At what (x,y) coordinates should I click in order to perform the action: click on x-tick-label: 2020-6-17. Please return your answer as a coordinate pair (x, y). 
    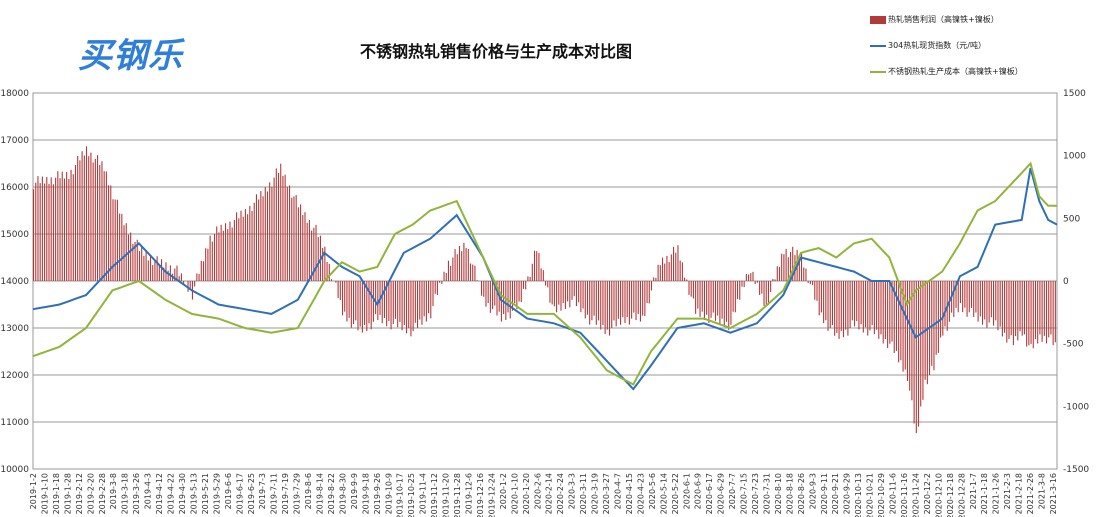
    Looking at the image, I should click on (709, 493).